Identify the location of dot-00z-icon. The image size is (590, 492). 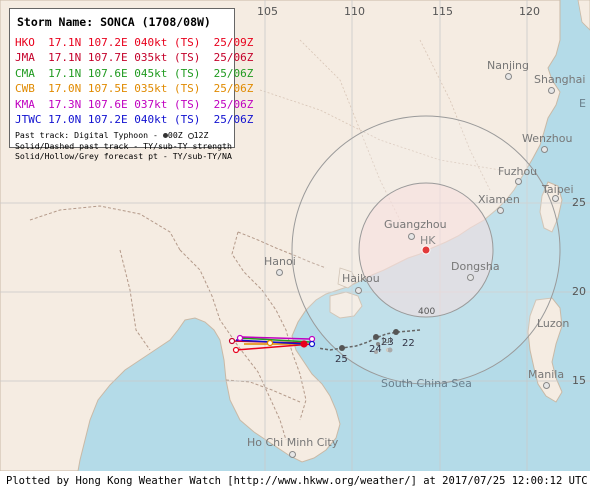
(165, 136).